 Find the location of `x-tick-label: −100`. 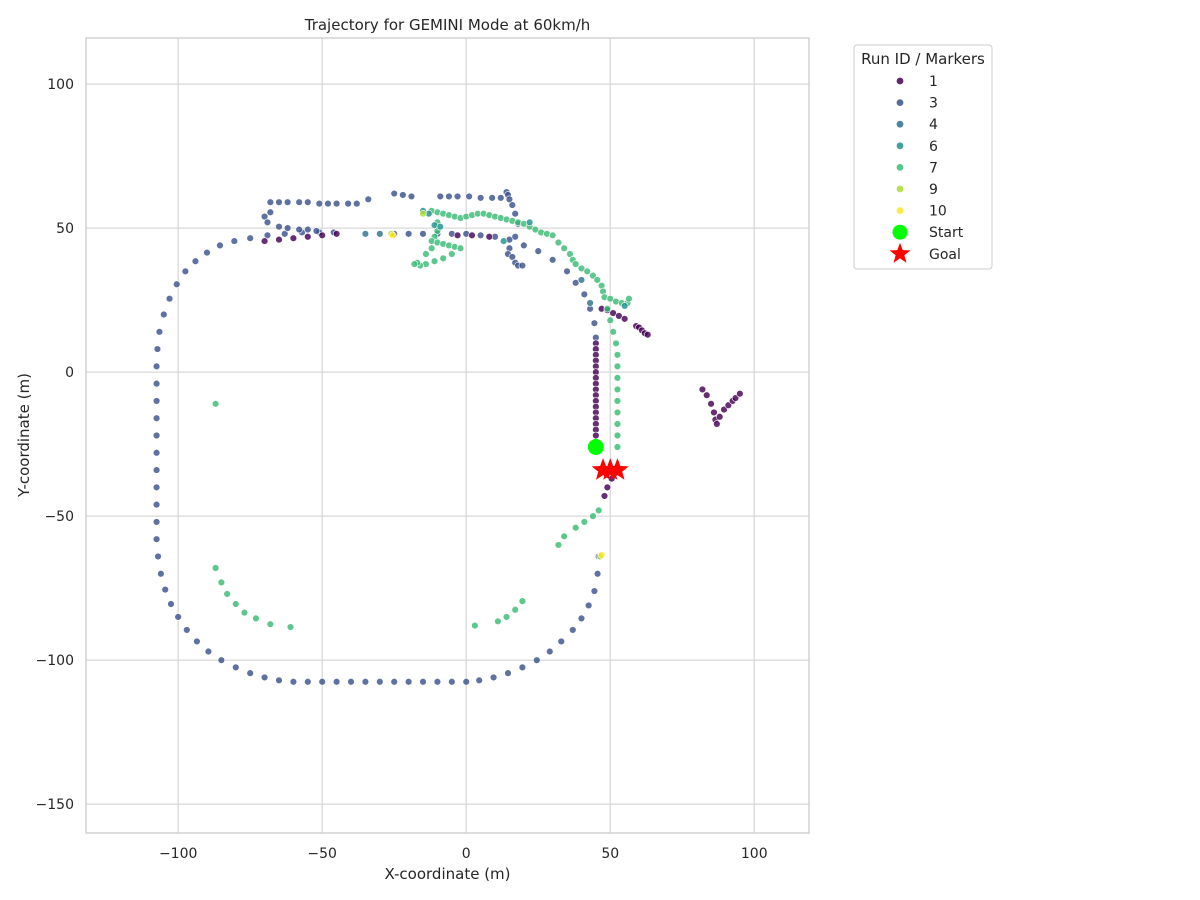

x-tick-label: −100 is located at coordinates (178, 854).